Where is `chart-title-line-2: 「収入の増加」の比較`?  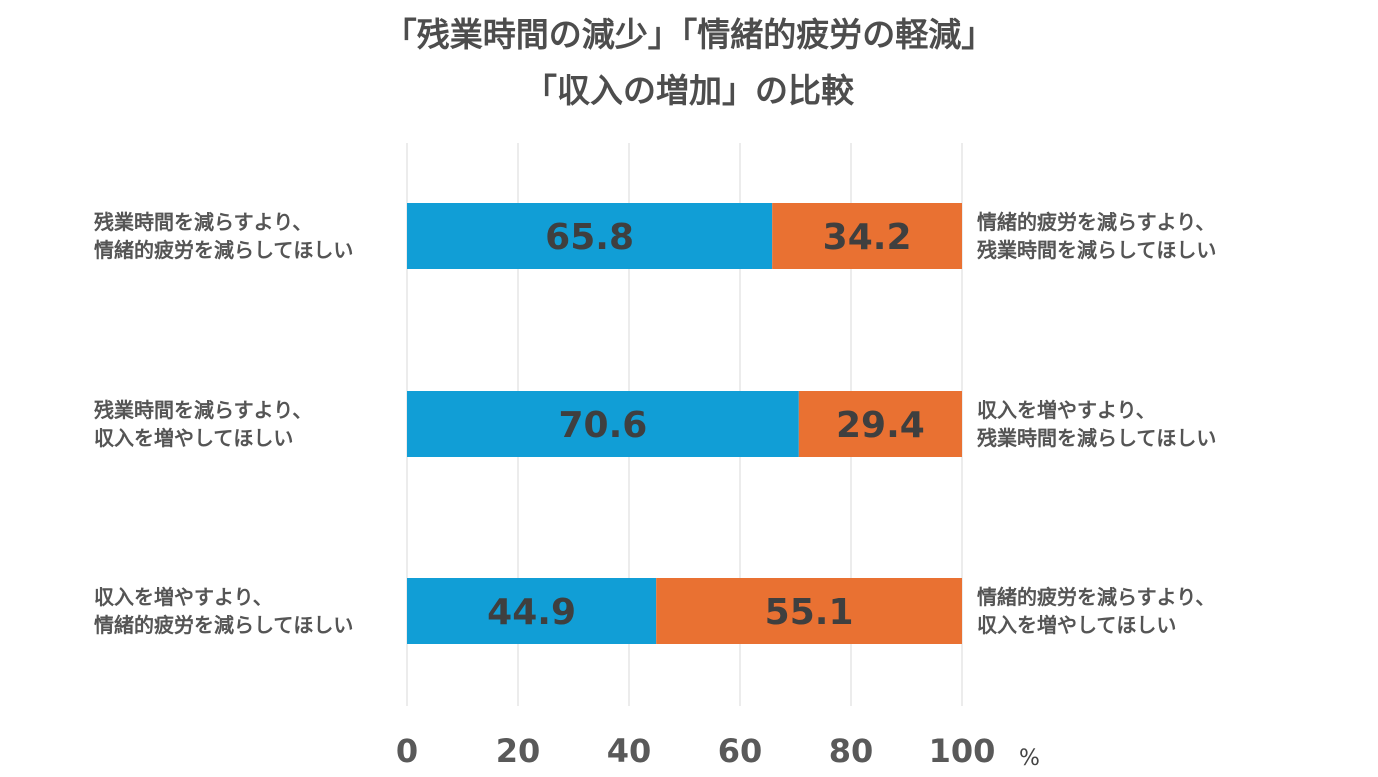
chart-title-line-2: 「収入の増加」の比較 is located at coordinates (689, 90).